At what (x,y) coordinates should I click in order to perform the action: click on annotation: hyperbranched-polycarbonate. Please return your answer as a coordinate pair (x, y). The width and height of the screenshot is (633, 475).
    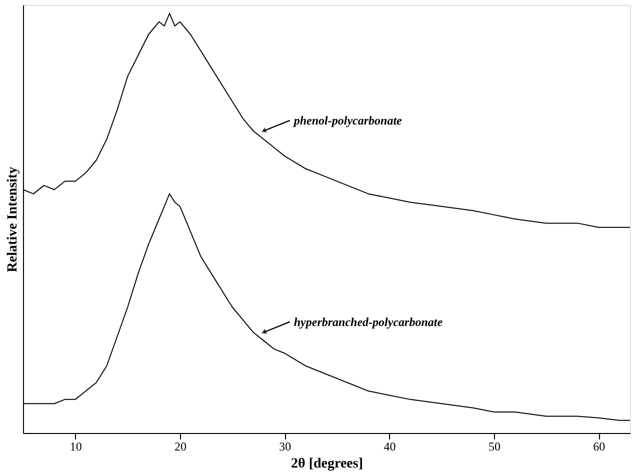
    Looking at the image, I should click on (369, 321).